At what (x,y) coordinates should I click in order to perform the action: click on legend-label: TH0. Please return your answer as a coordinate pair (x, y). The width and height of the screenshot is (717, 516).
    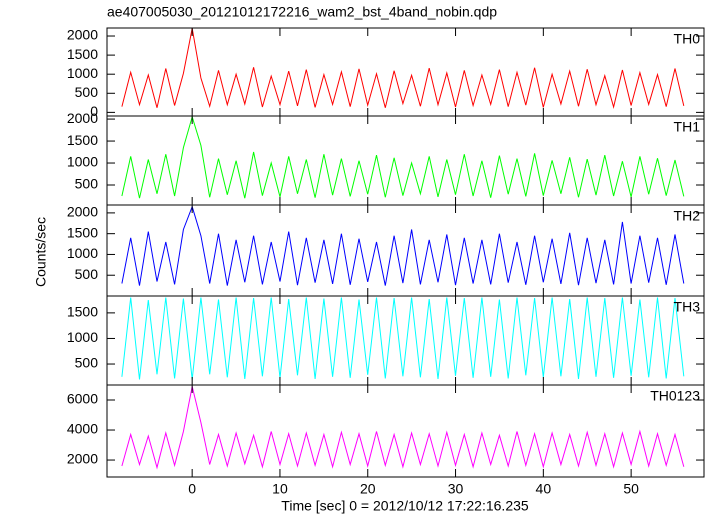
    Looking at the image, I should click on (687, 39).